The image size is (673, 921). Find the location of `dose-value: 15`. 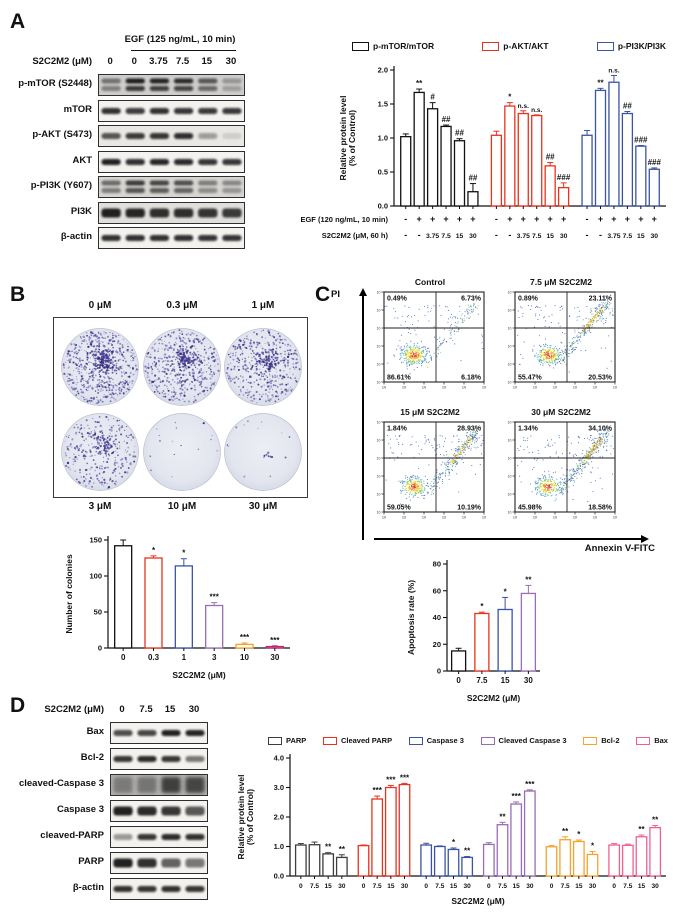

dose-value: 15 is located at coordinates (170, 709).